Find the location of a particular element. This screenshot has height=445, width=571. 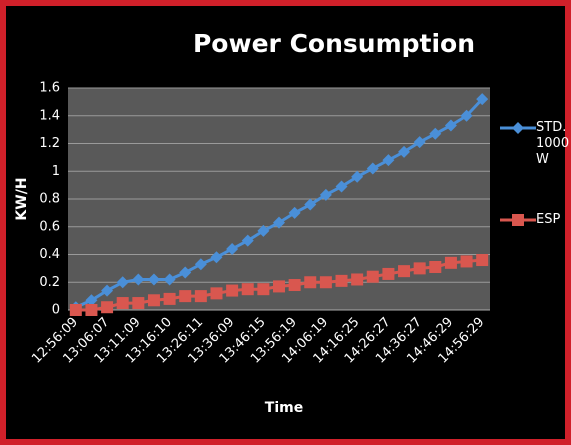

y-axis-title: KW/H is located at coordinates (22, 198).